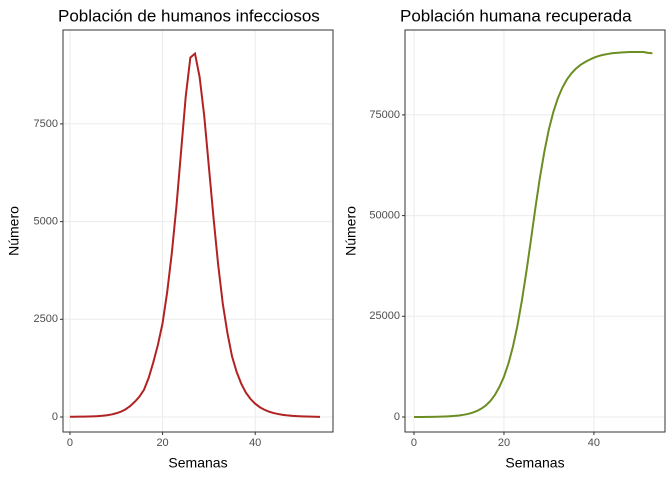  What do you see at coordinates (189, 15) in the screenshot?
I see `chart-title: Población de humanos infecciosos` at bounding box center [189, 15].